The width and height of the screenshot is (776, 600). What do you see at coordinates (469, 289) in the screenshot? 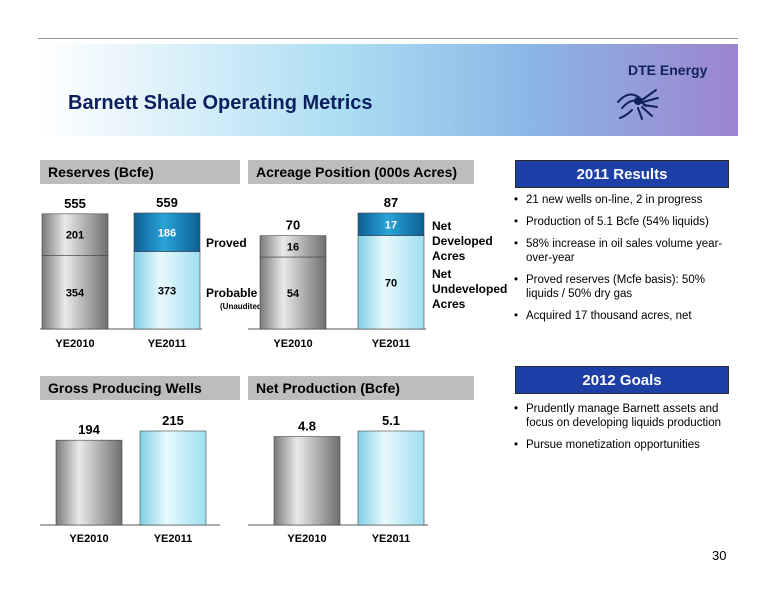
I see `series-label: Undeveloped` at bounding box center [469, 289].